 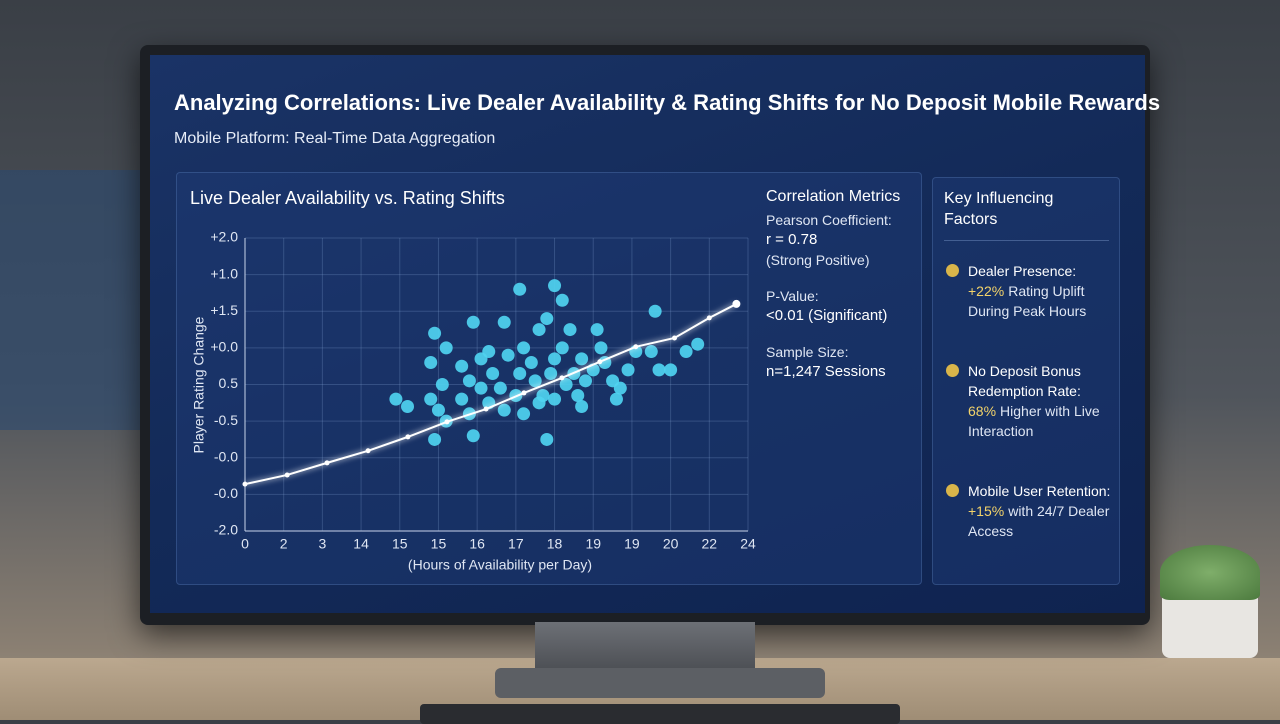 What do you see at coordinates (500, 565) in the screenshot?
I see `x-axis-label: (Hours of Availability per Day)` at bounding box center [500, 565].